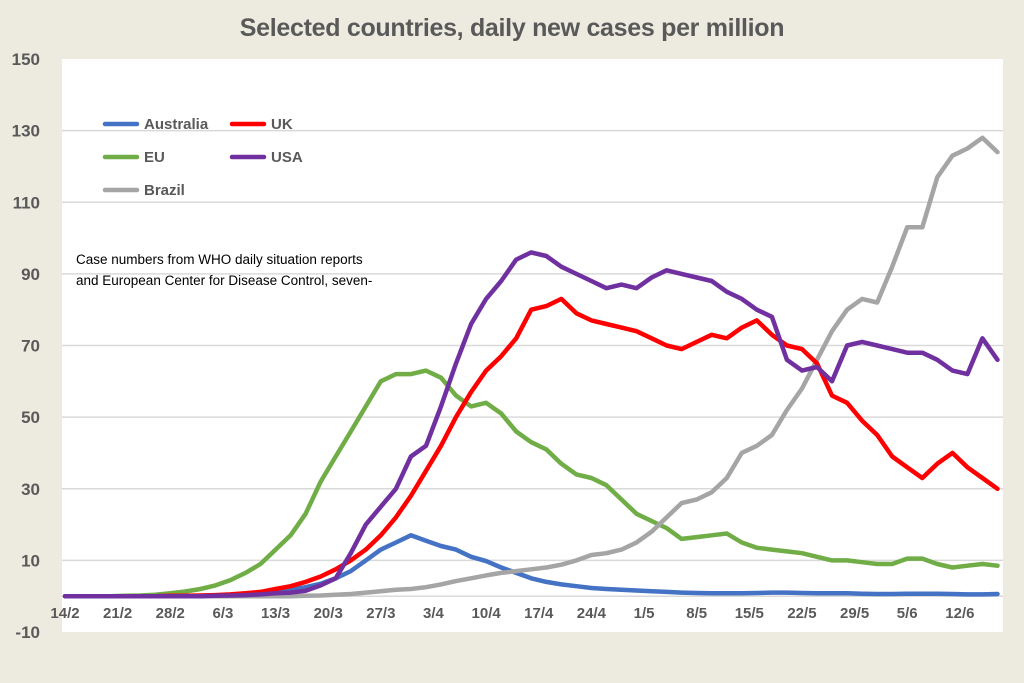 The image size is (1024, 683). Describe the element at coordinates (222, 613) in the screenshot. I see `x-tick-label: 6/3` at that location.